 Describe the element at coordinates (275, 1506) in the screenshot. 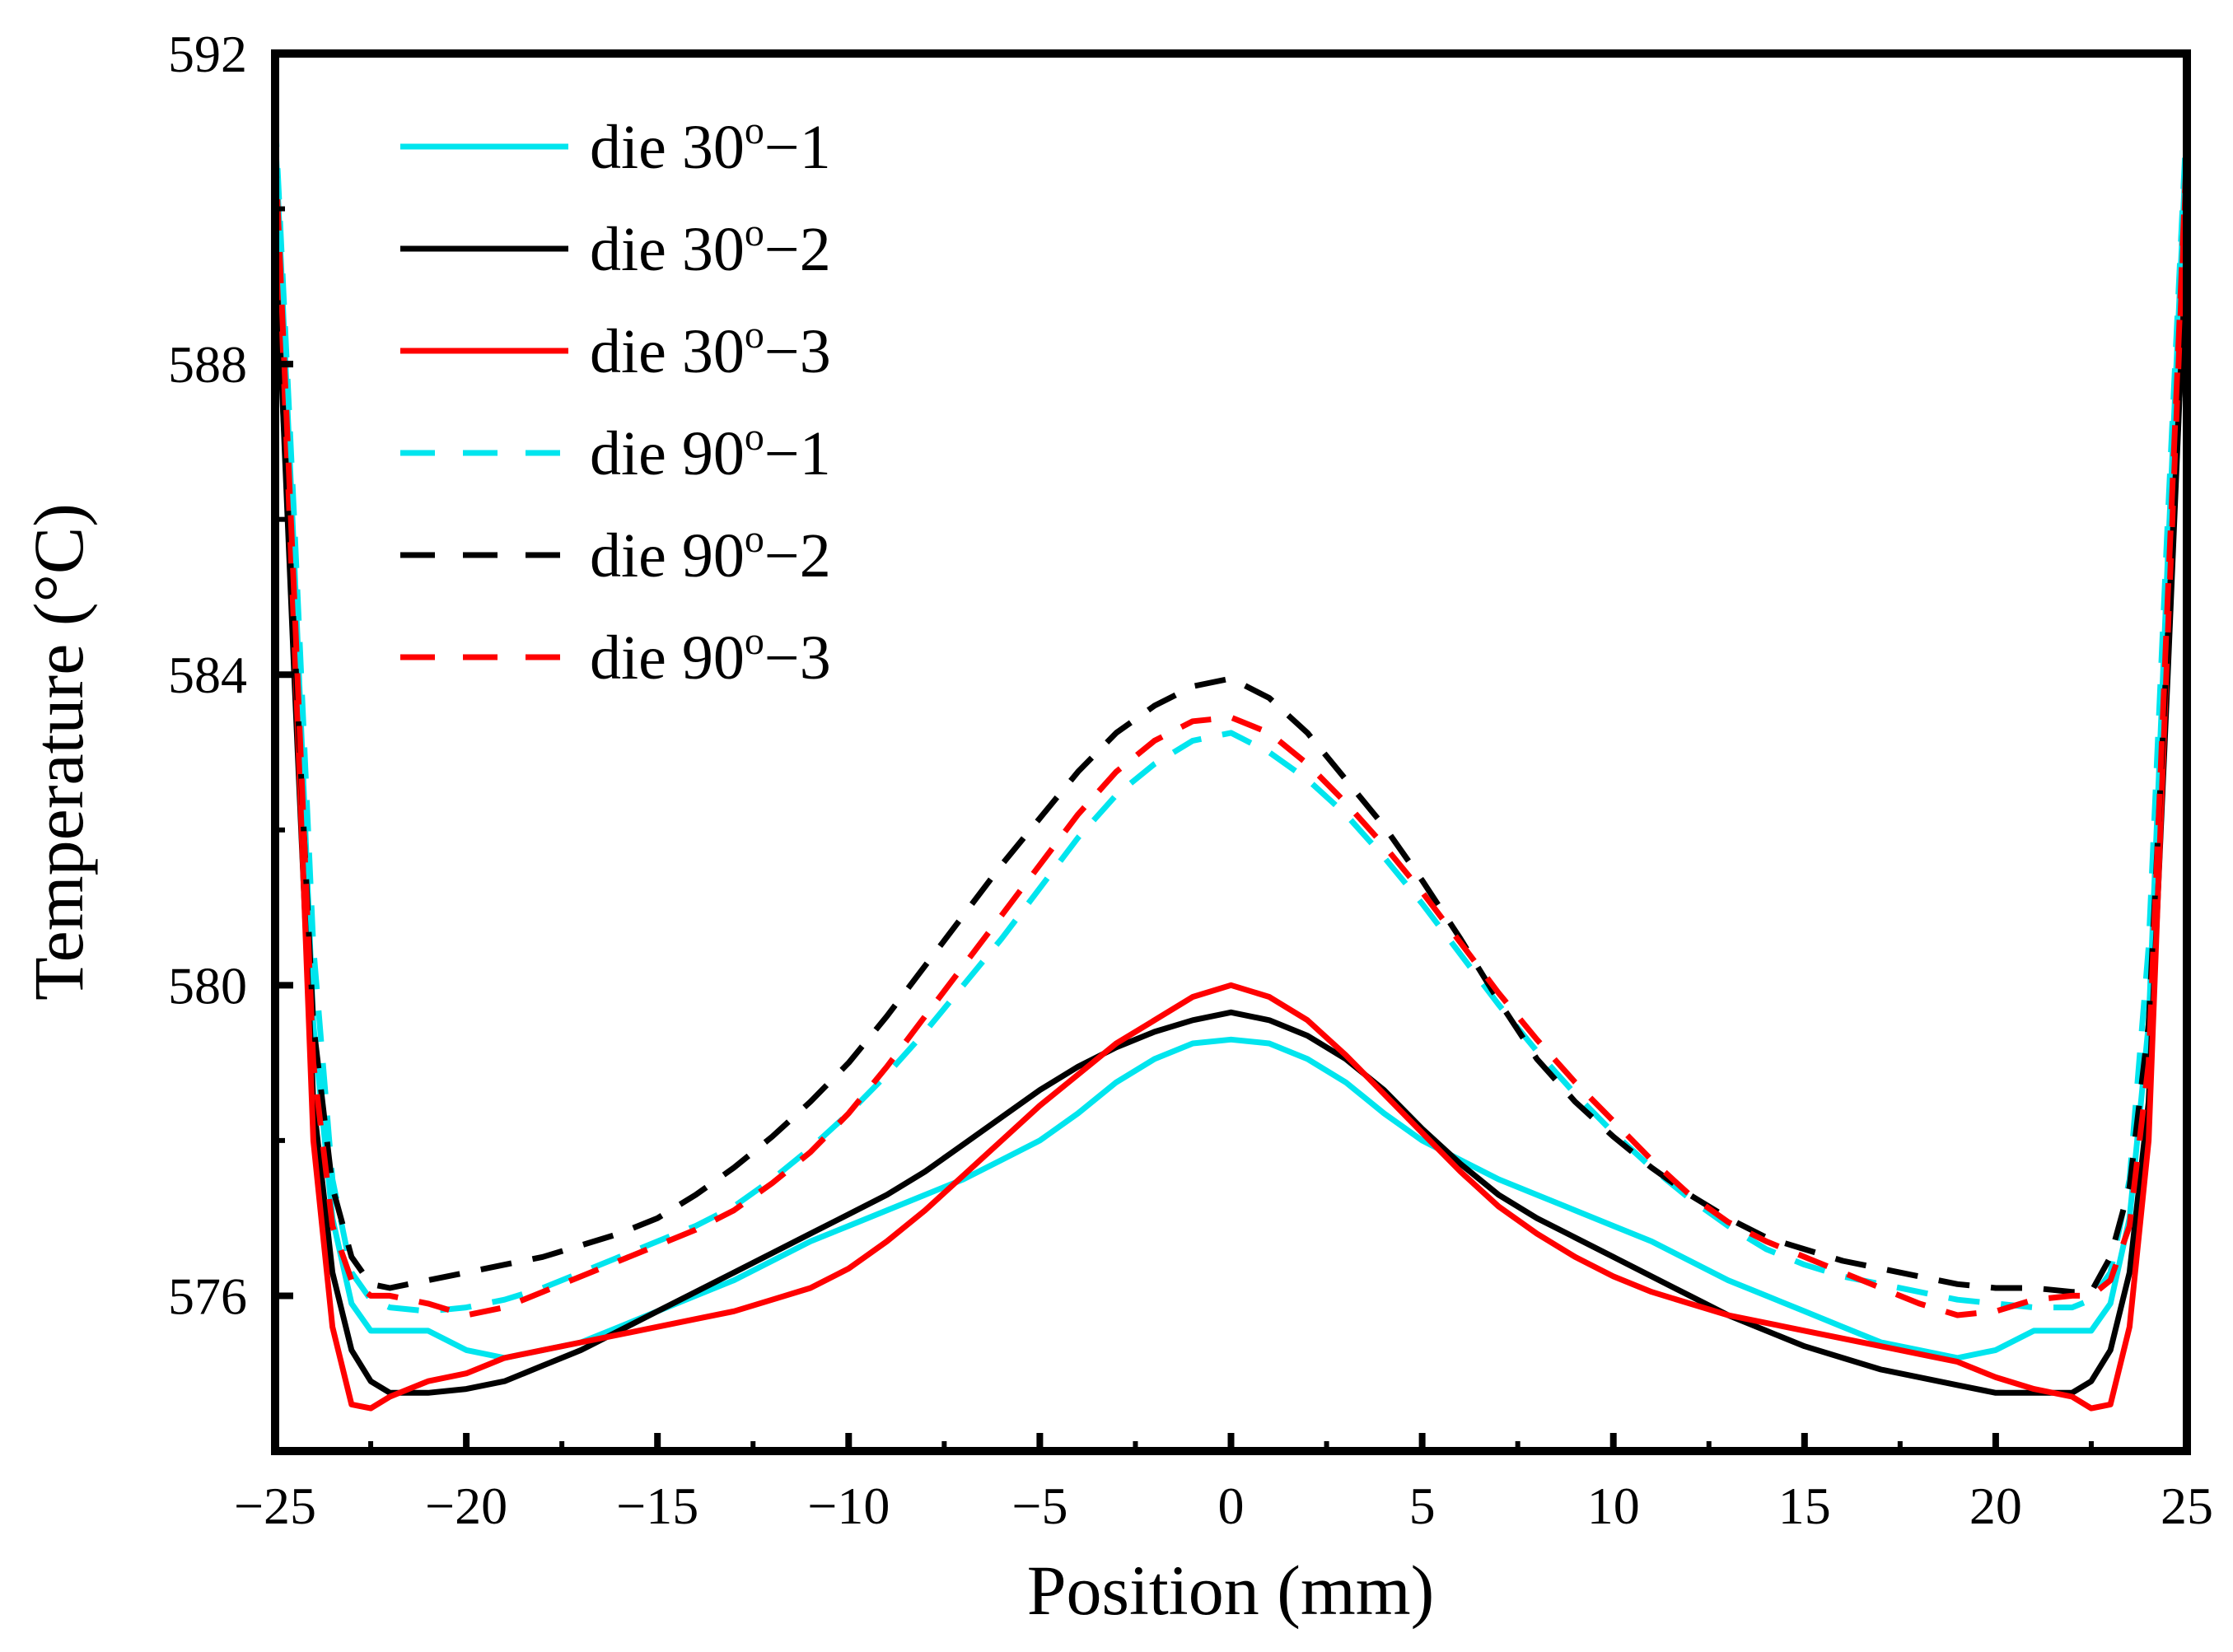

I see `x-tick-label: −25` at that location.